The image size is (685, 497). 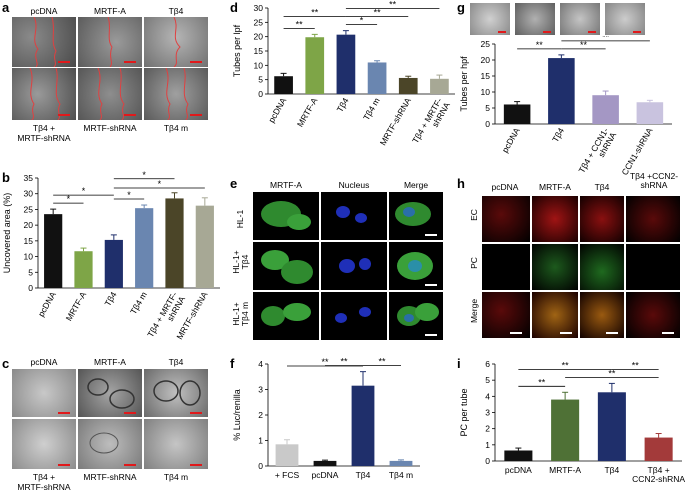 What do you see at coordinates (636, 151) in the screenshot?
I see `category-label: CCN1-shRNA` at bounding box center [636, 151].